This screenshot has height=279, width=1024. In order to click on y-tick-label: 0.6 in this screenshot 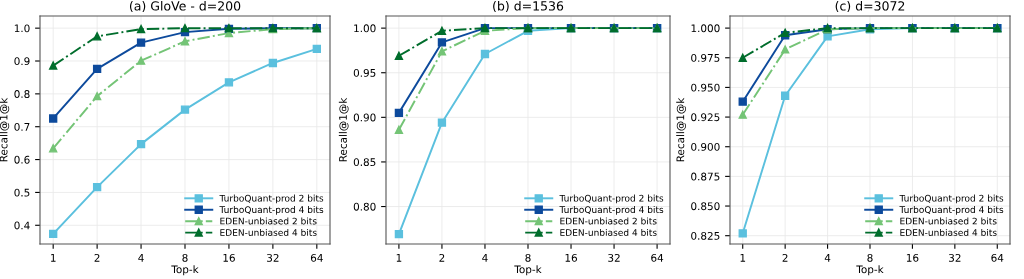, I will do `click(22, 159)`.